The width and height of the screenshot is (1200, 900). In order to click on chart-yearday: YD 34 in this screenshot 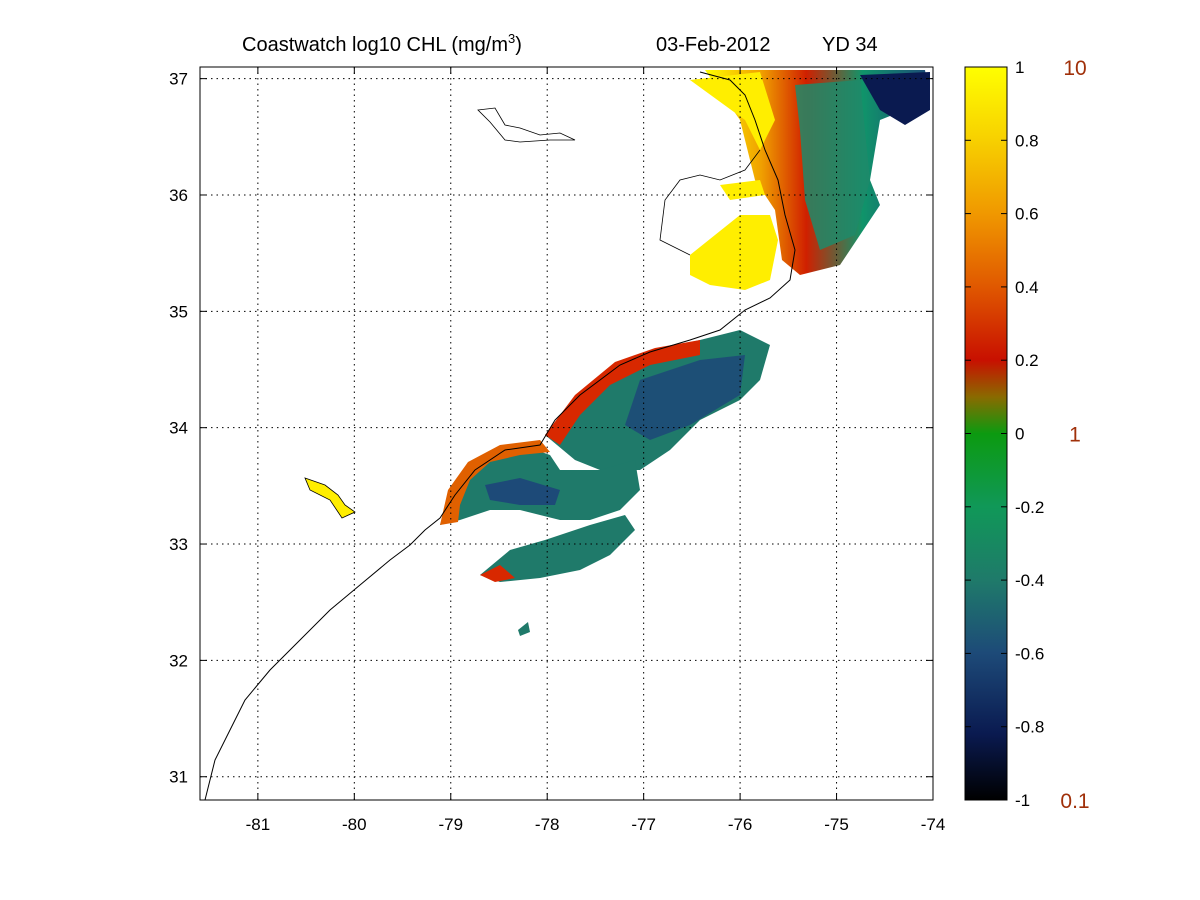, I will do `click(850, 45)`.